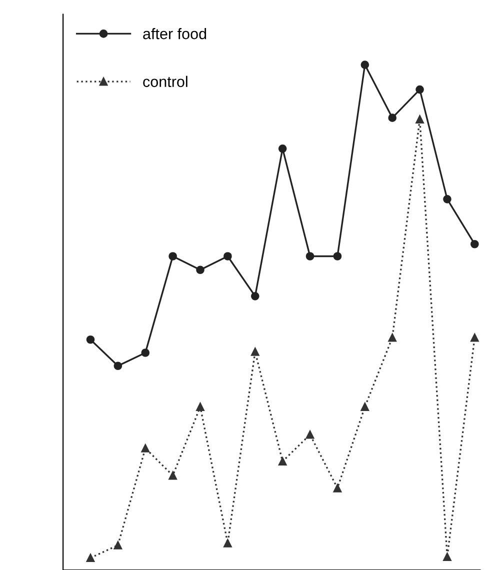 The height and width of the screenshot is (570, 485). I want to click on legend-label: control, so click(165, 82).